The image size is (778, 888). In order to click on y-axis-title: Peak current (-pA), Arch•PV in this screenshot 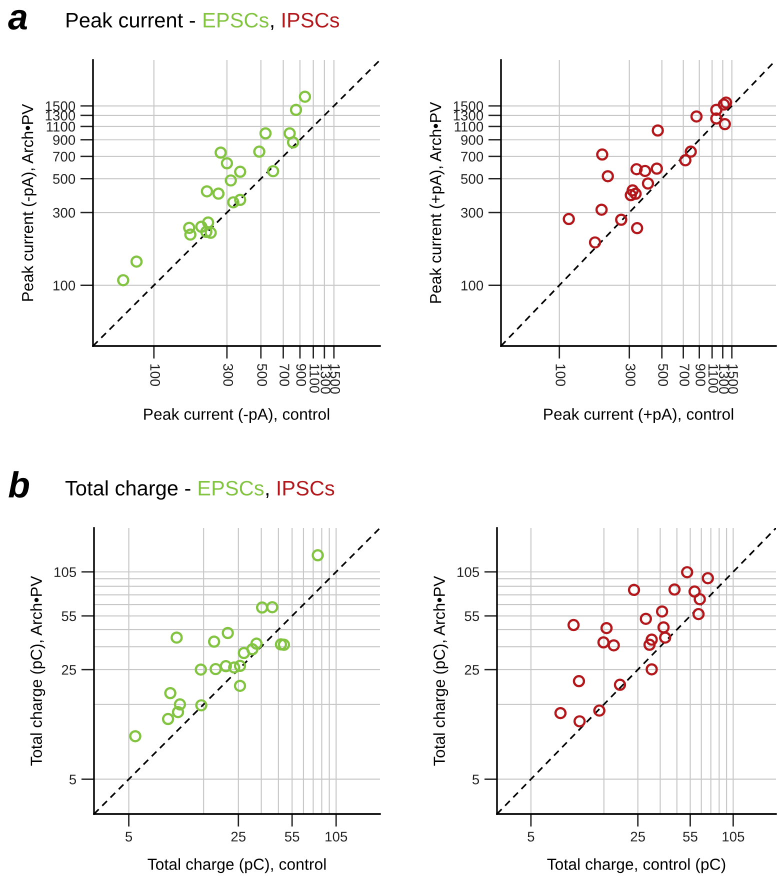, I will do `click(29, 202)`.